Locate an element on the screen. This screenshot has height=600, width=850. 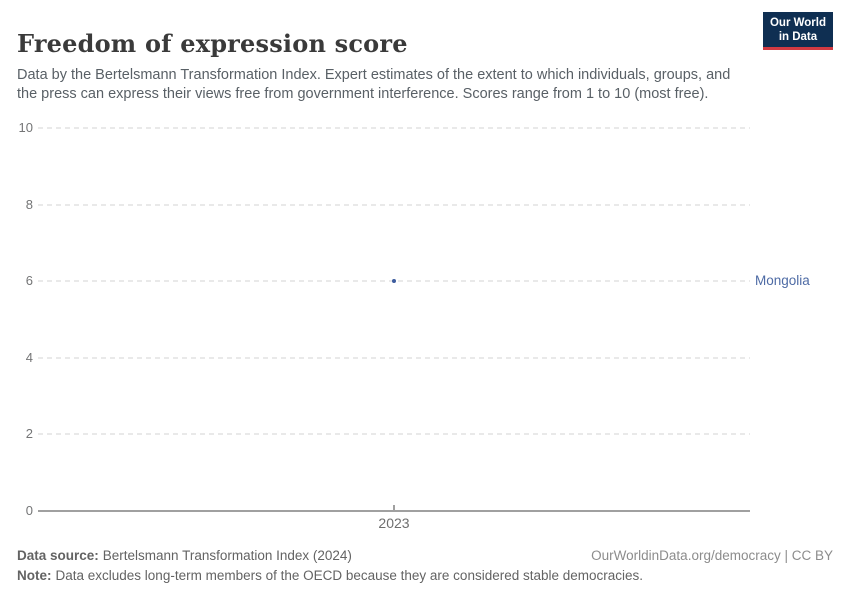
y-axis-tick-label: 8 is located at coordinates (29, 204).